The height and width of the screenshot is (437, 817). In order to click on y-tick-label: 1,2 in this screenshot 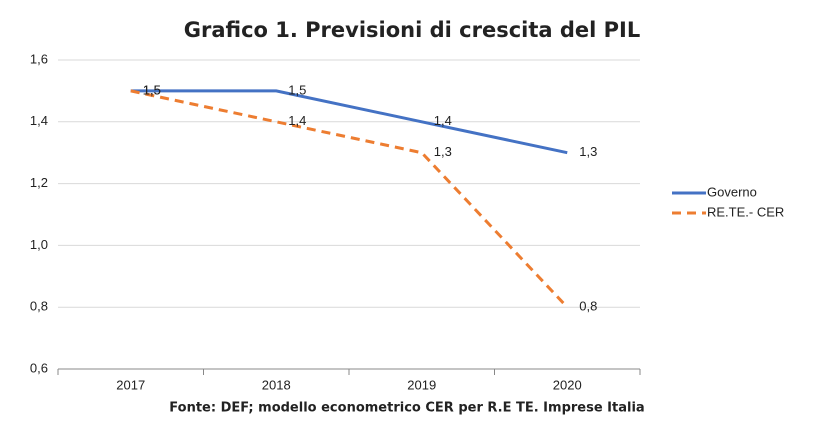, I will do `click(39, 182)`.